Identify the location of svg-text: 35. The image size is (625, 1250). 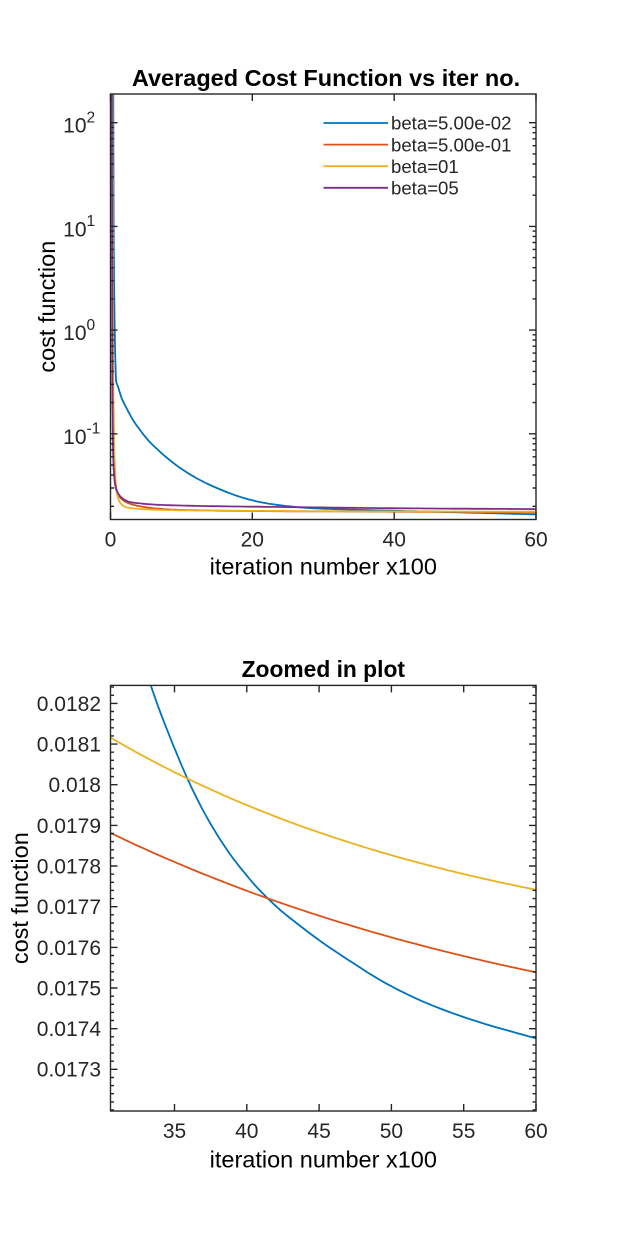
(174, 1131).